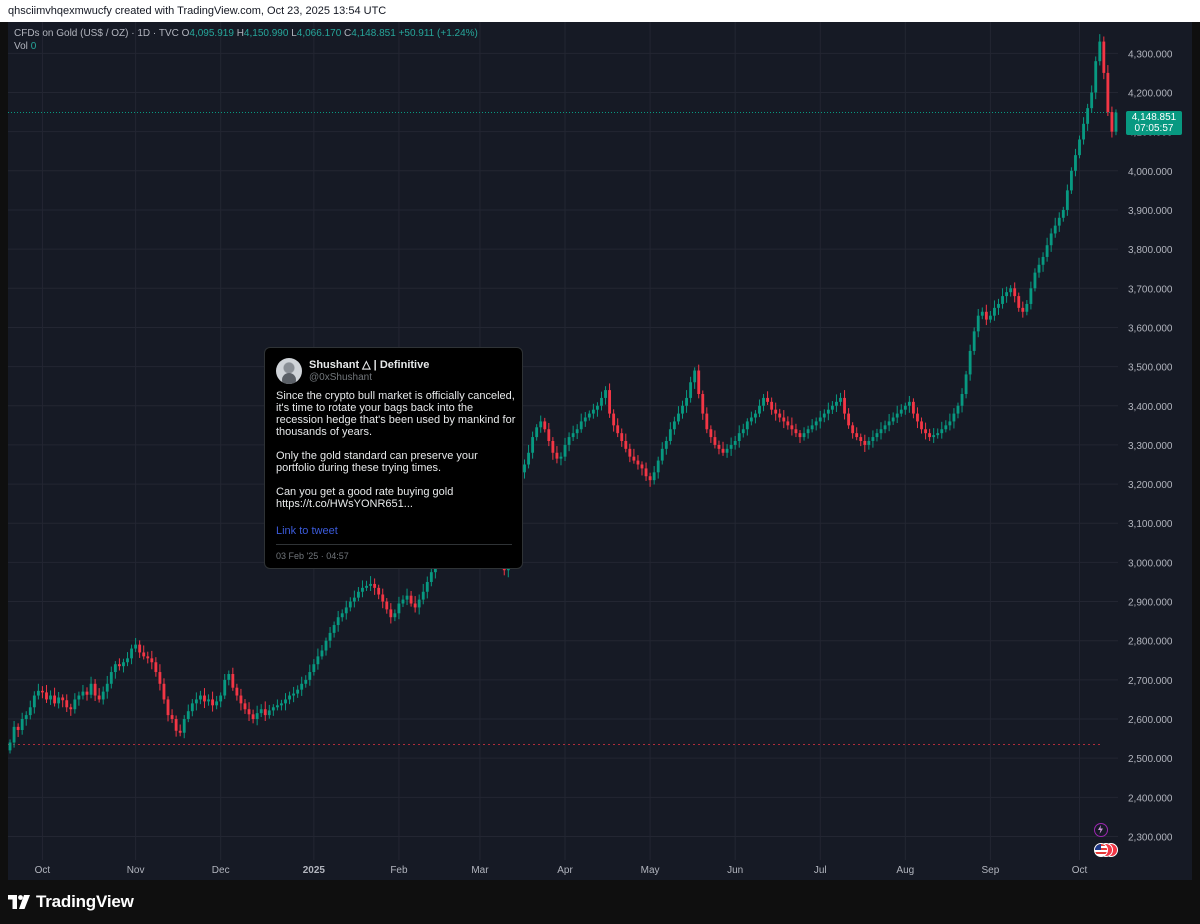 Image resolution: width=1200 pixels, height=924 pixels. What do you see at coordinates (319, 33) in the screenshot?
I see `low-value: 4,066.170` at bounding box center [319, 33].